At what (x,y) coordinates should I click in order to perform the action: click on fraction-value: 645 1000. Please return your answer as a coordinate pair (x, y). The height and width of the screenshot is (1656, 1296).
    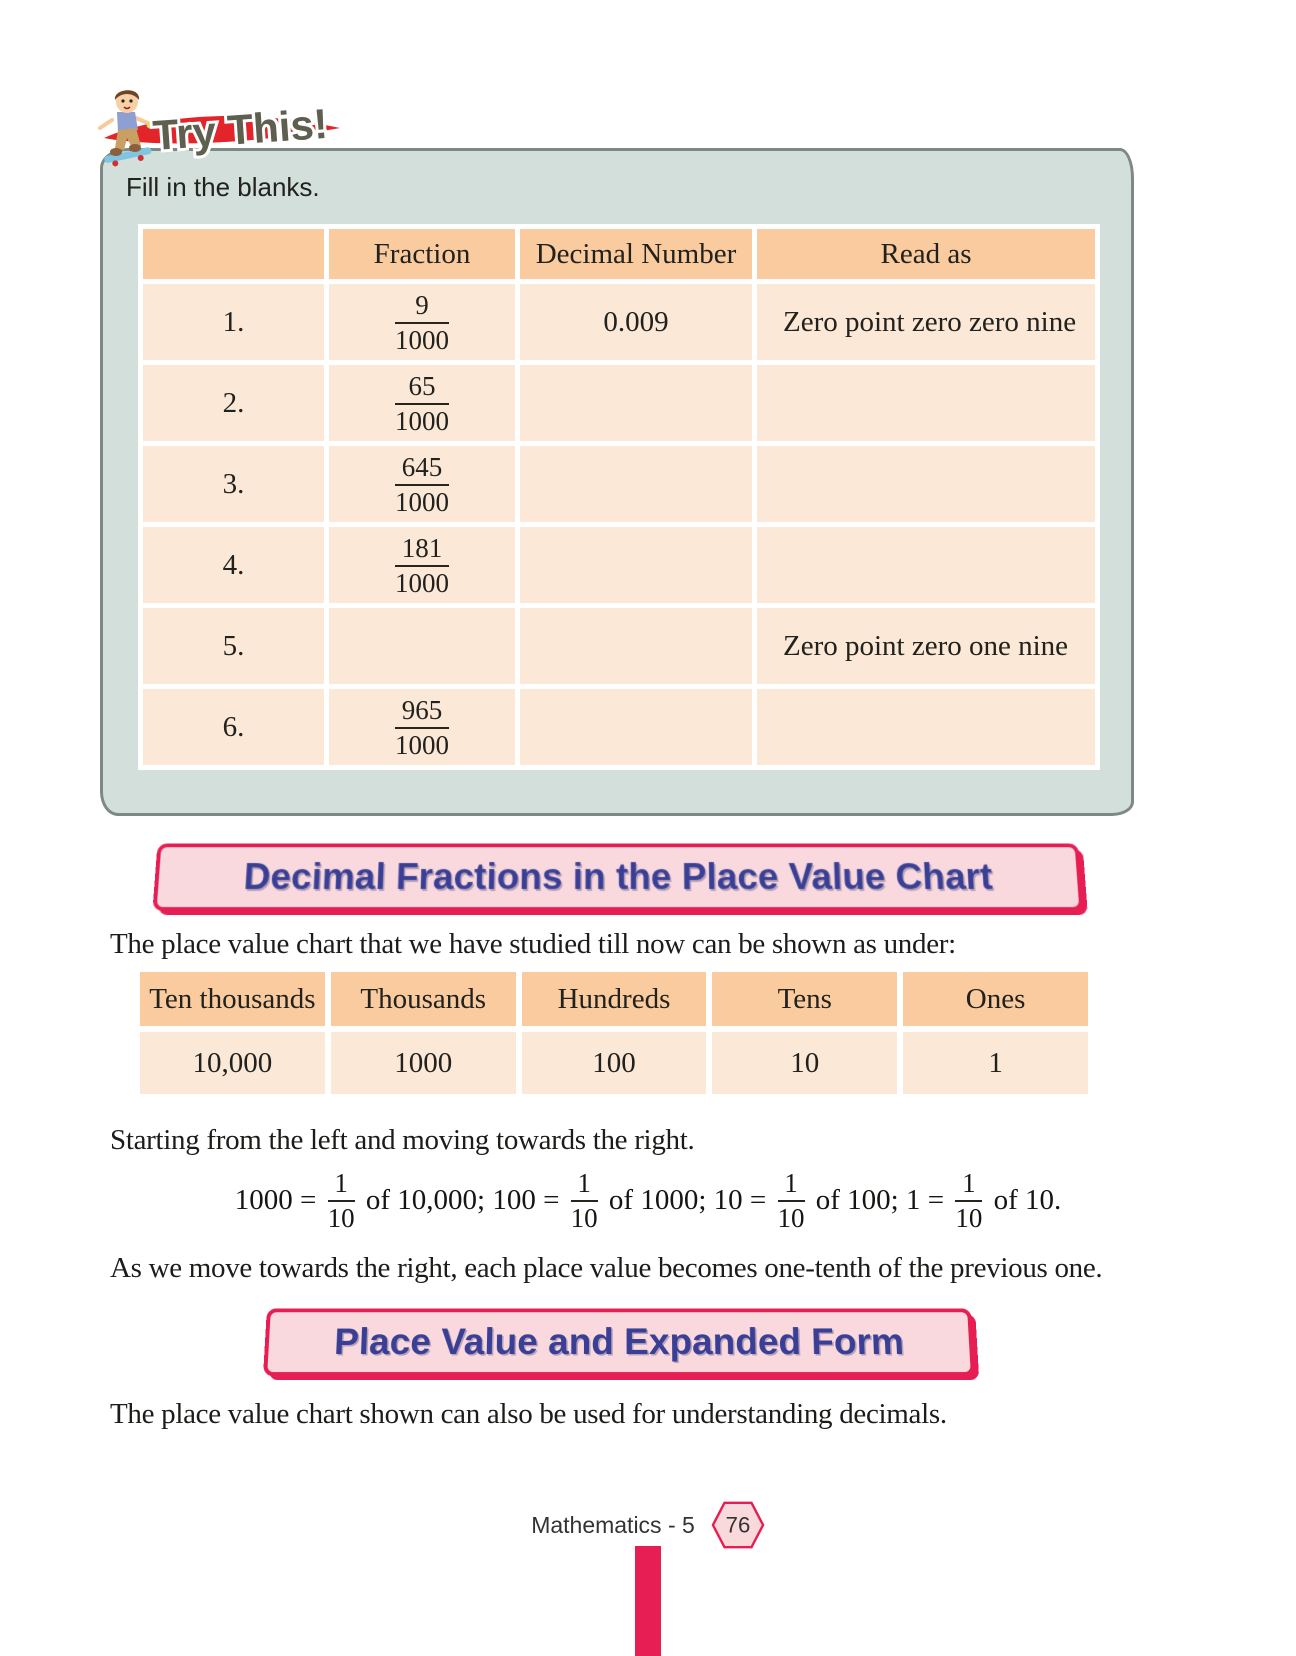
    Looking at the image, I should click on (422, 484).